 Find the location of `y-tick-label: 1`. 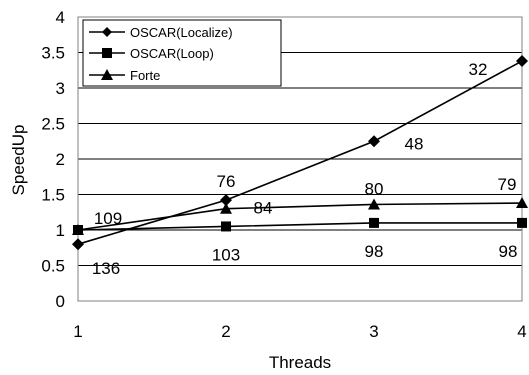

y-tick-label: 1 is located at coordinates (60, 230).